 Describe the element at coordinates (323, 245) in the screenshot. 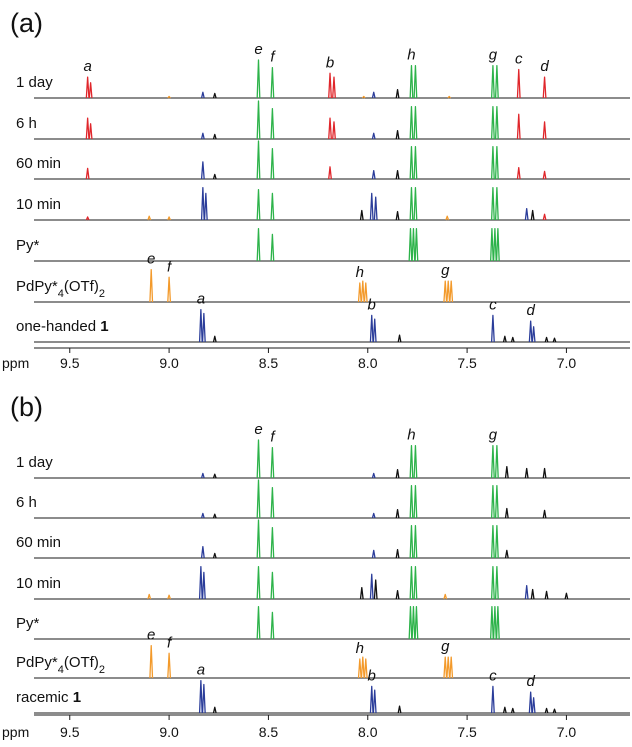

I see `spectrum-trace: Py*` at that location.